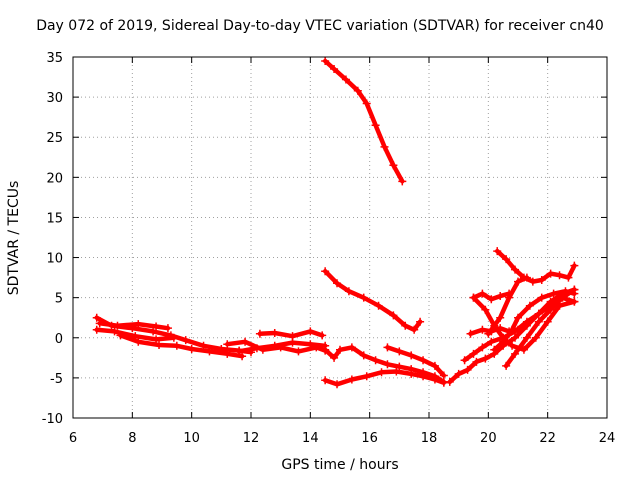 The height and width of the screenshot is (480, 640). What do you see at coordinates (59, 299) in the screenshot?
I see `y-tick-label: 5` at bounding box center [59, 299].